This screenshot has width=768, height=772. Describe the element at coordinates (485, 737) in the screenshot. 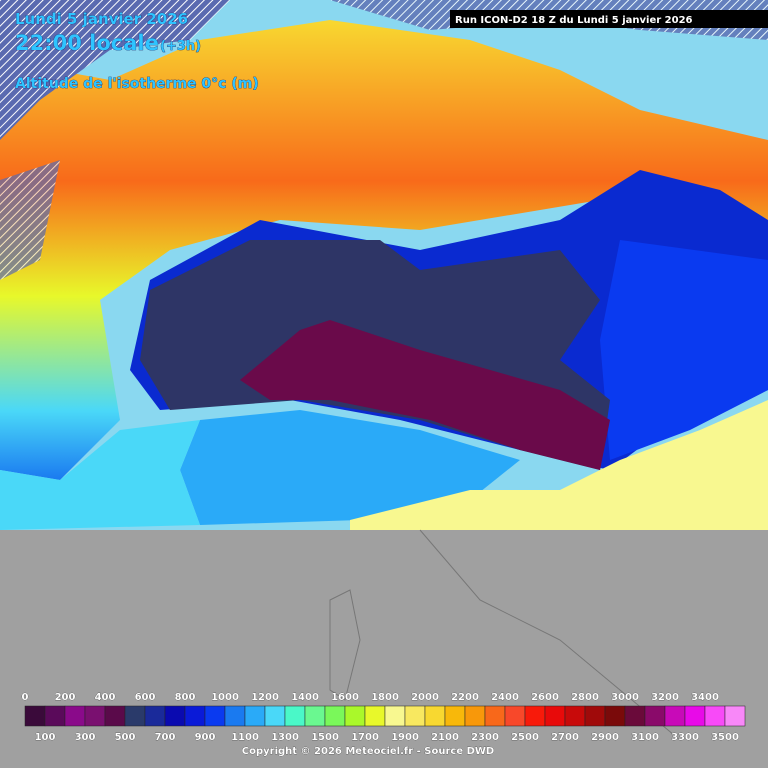

I see `legend-label: 2300` at that location.